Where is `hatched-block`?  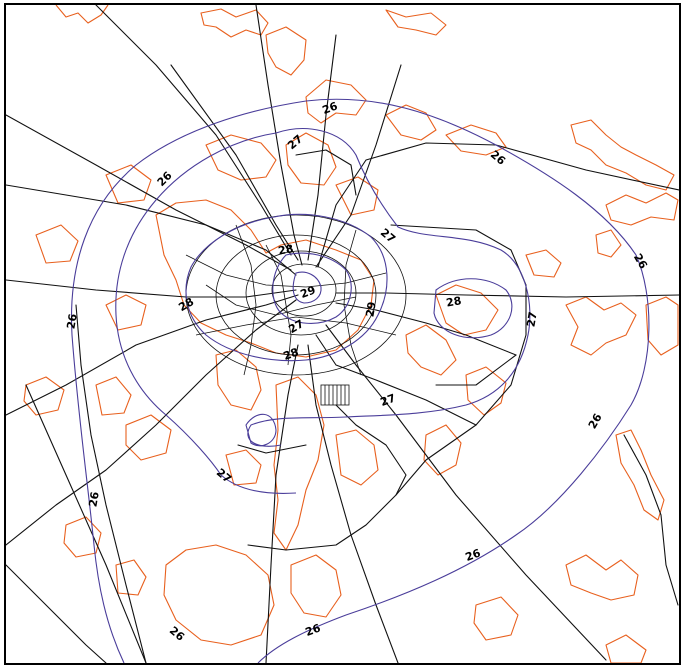 hatched-block is located at coordinates (335, 395).